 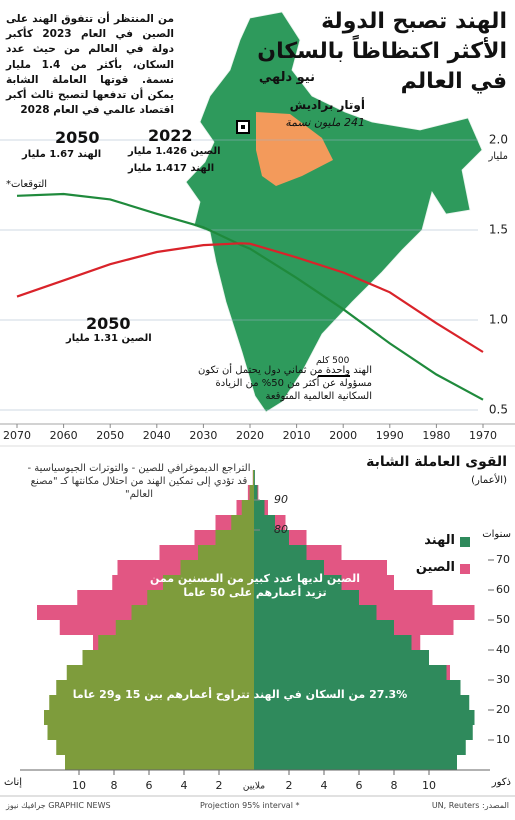 I want to click on y-tick-label: 60, so click(x=503, y=589).